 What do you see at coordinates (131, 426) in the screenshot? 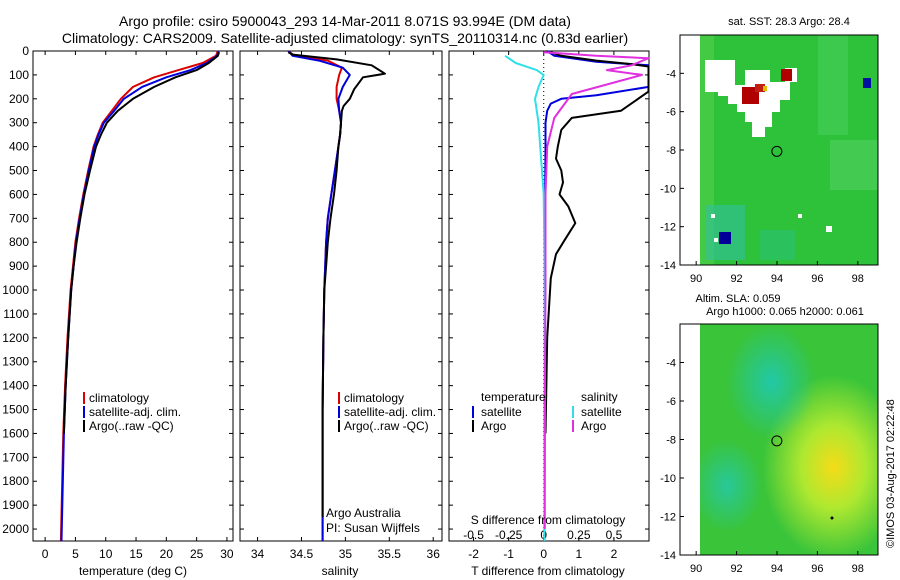
I see `temperature-legend-argo: Argo(..raw -QC)` at bounding box center [131, 426].